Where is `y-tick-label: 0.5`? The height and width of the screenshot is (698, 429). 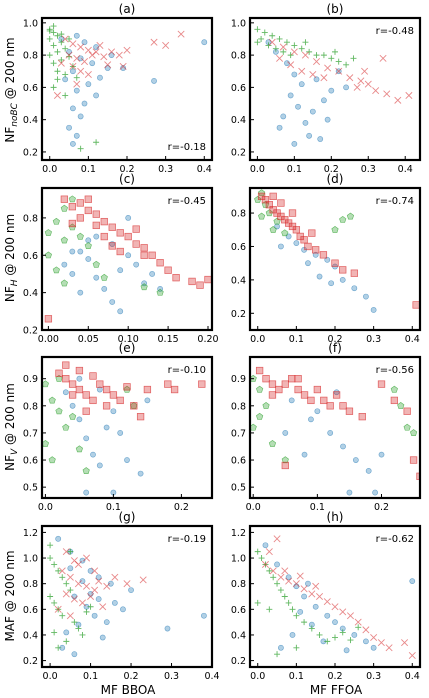
y-tick-label: 0.5 is located at coordinates (30, 488).